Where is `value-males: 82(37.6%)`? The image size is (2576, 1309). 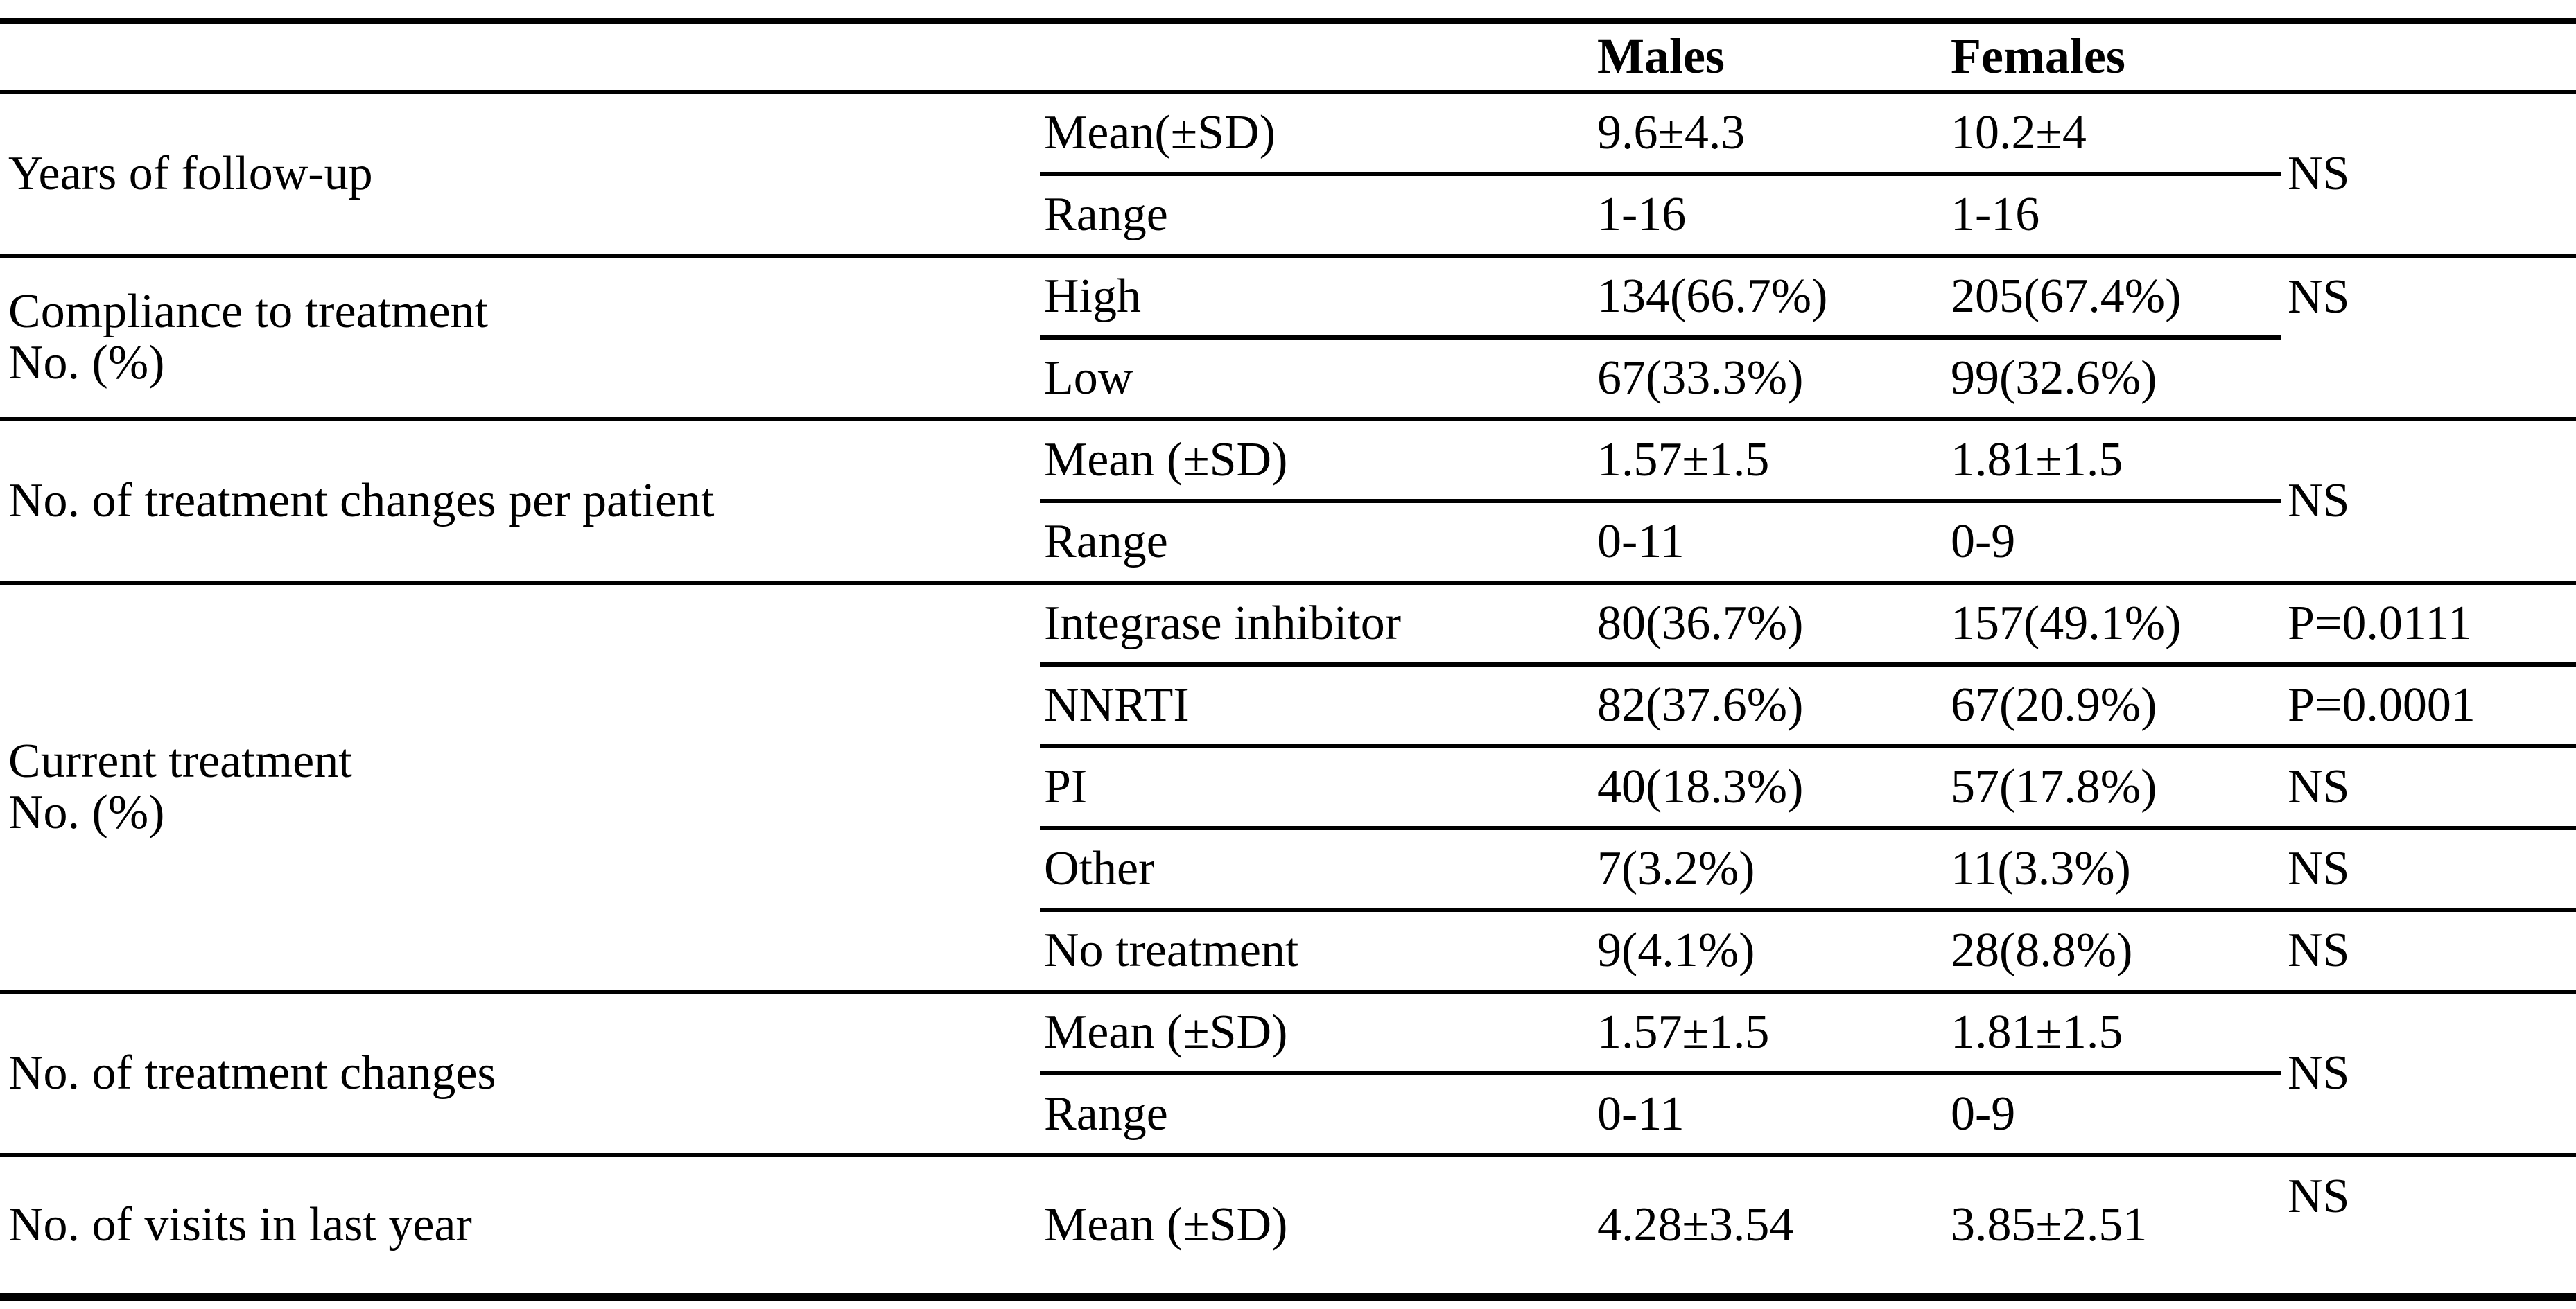
value-males: 82(37.6%) is located at coordinates (1757, 706).